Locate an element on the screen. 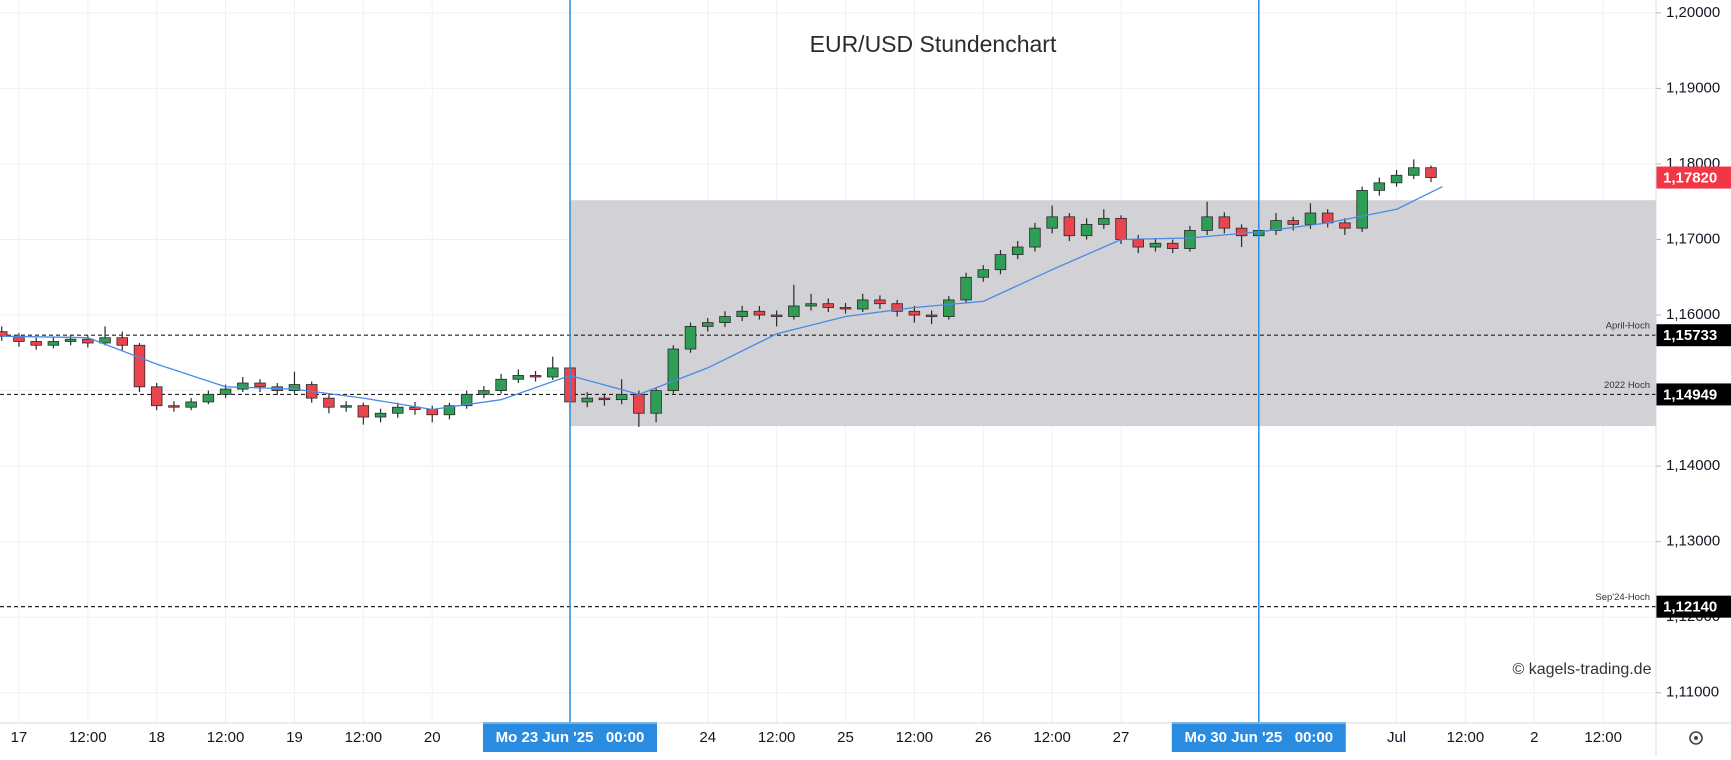  y-tick-label: 1,16000 is located at coordinates (1693, 314).